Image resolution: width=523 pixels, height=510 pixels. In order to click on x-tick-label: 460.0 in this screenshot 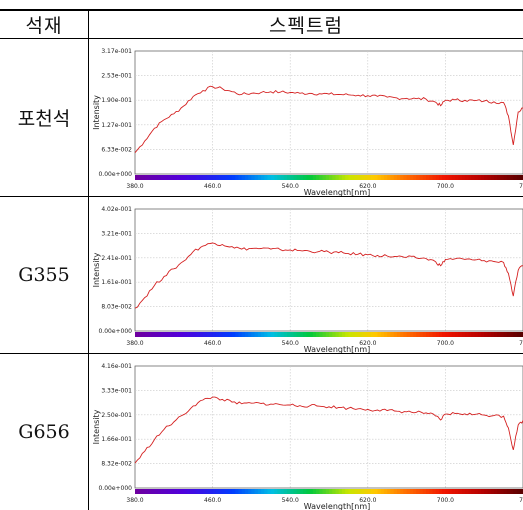, I will do `click(212, 343)`.